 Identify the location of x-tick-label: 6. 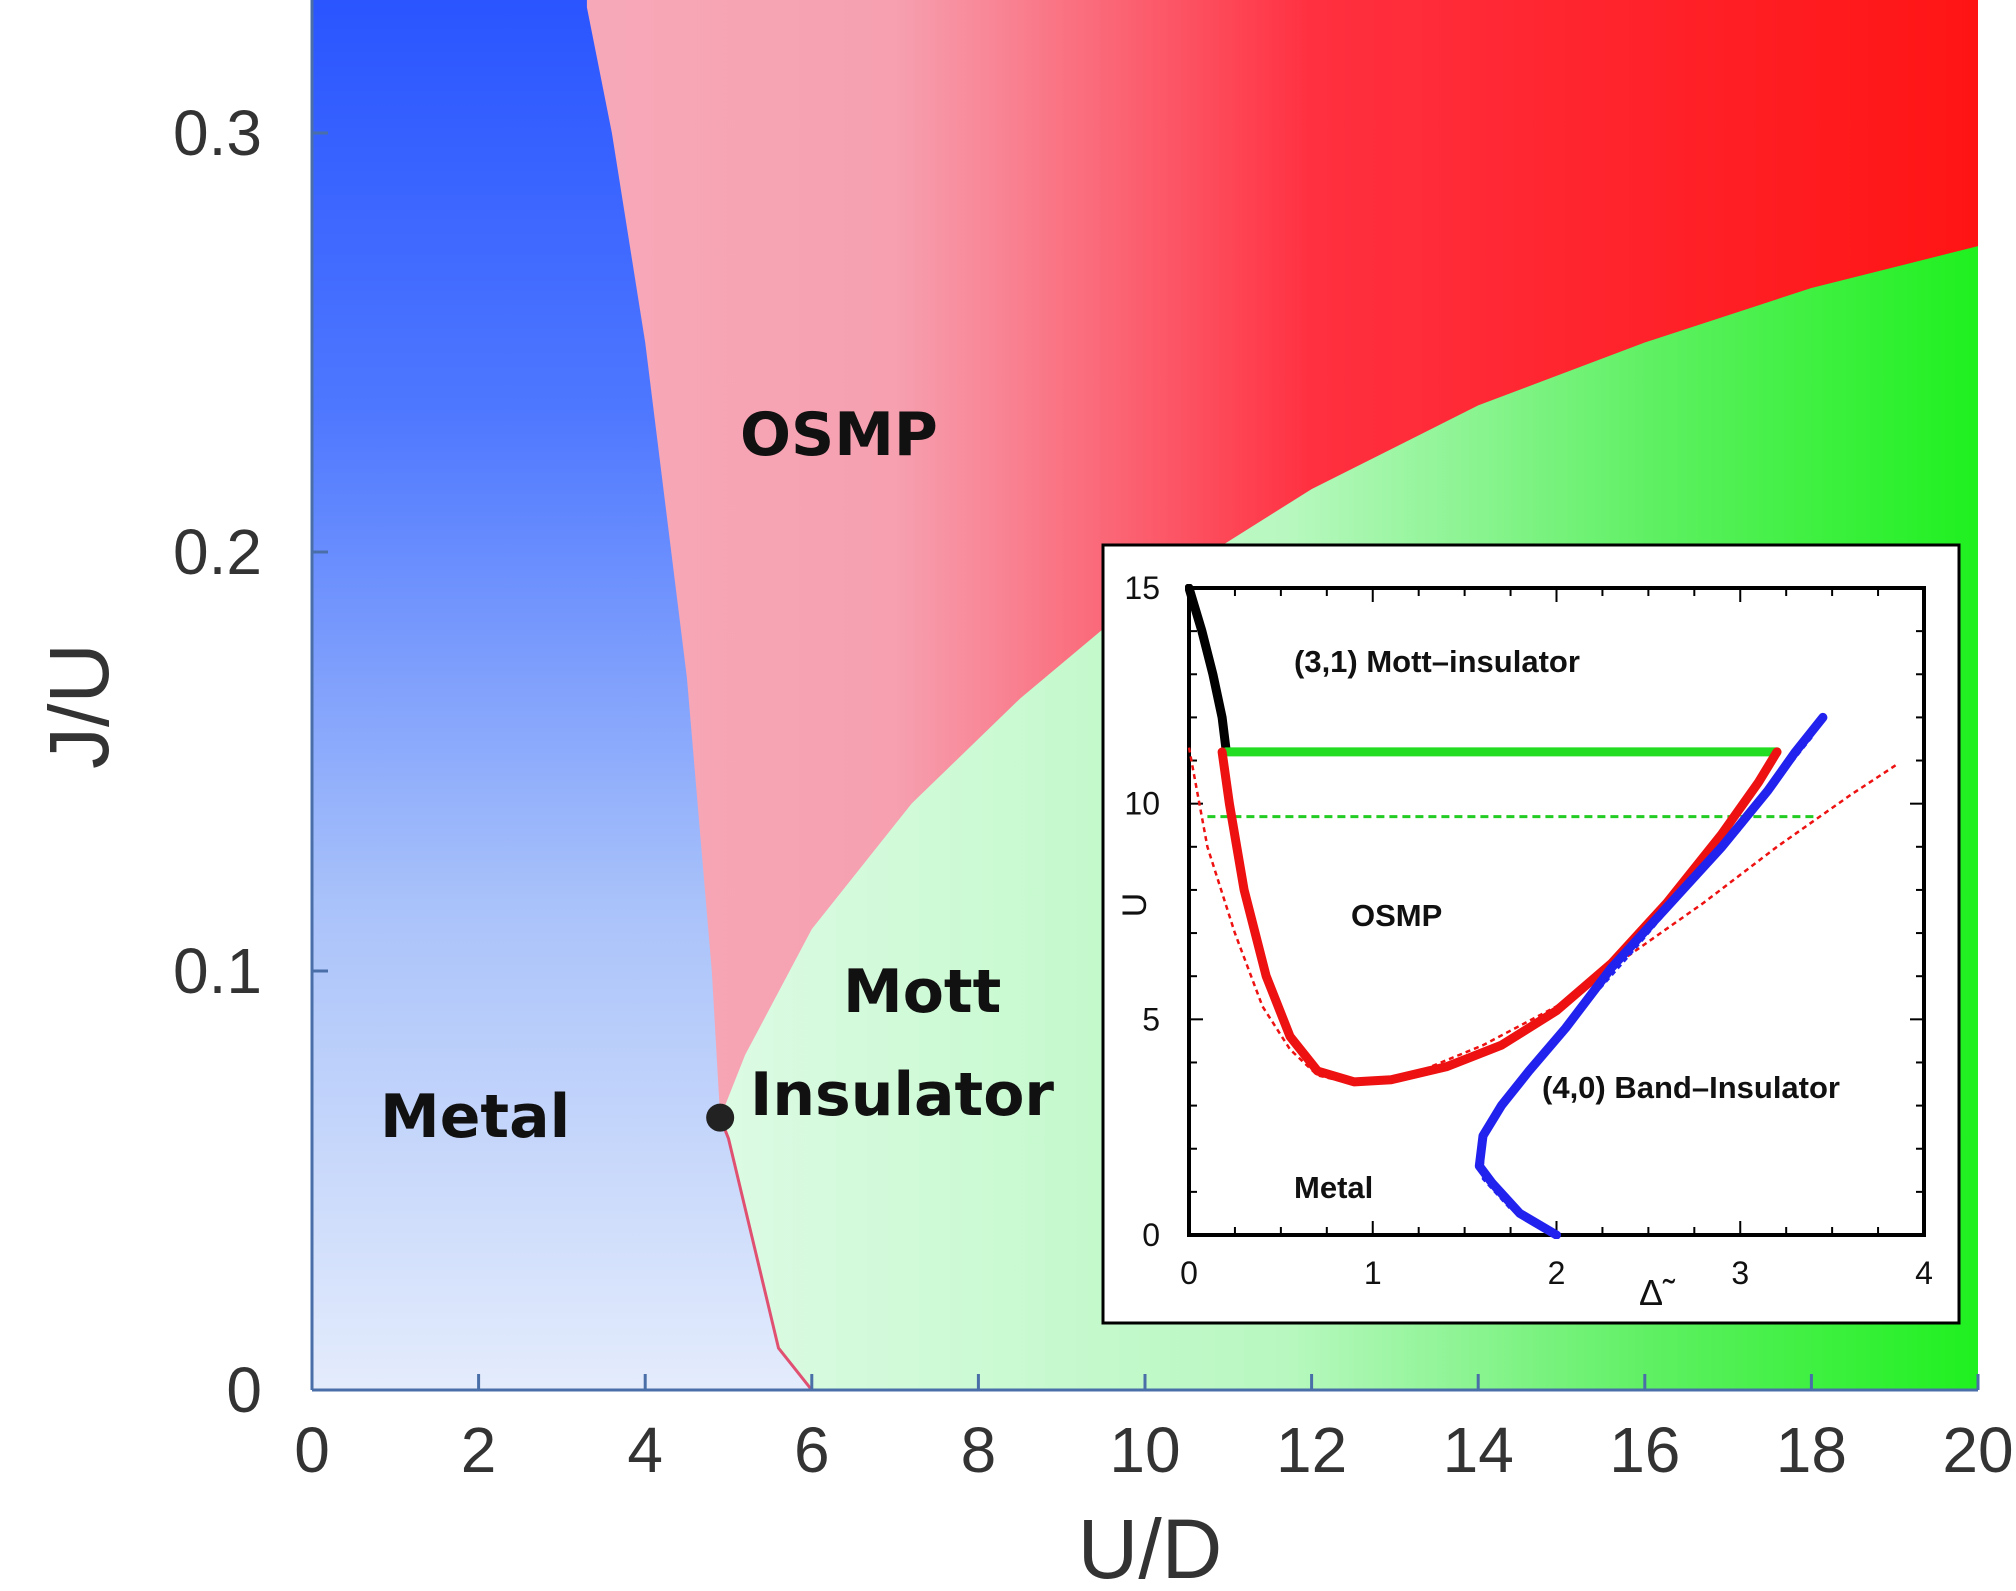
(812, 1450).